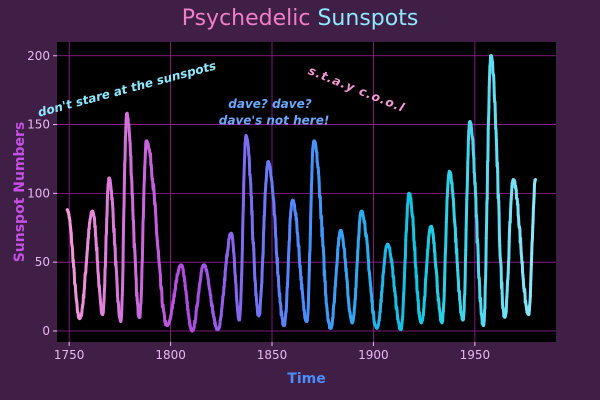 This screenshot has height=400, width=600. What do you see at coordinates (368, 18) in the screenshot?
I see `title-part-2: Sunspots` at bounding box center [368, 18].